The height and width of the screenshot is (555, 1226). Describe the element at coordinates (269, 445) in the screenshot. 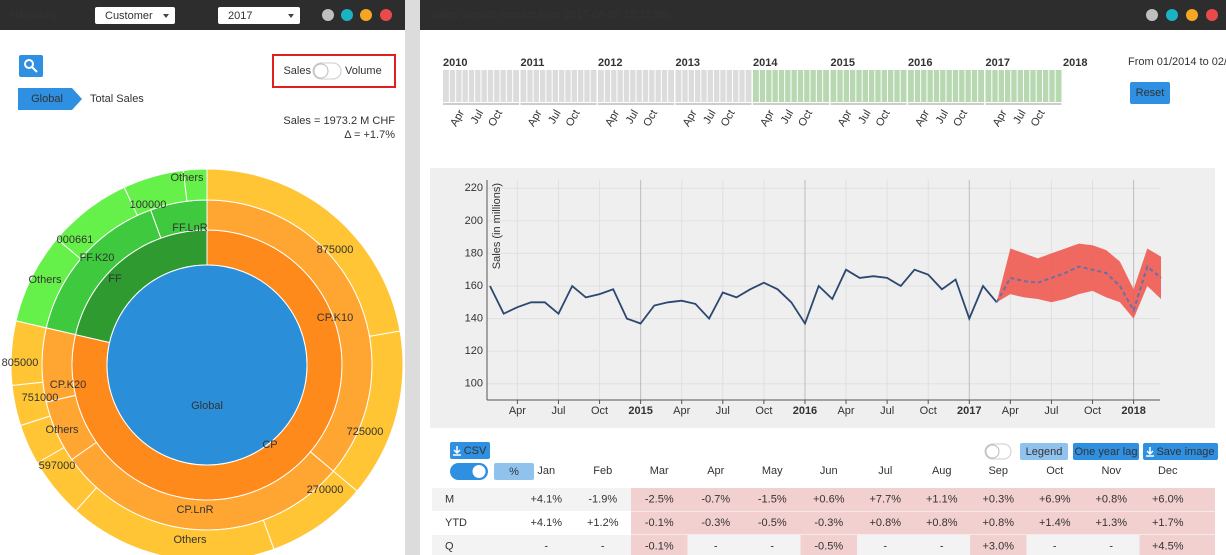

I see `sunburst-label: CP` at that location.